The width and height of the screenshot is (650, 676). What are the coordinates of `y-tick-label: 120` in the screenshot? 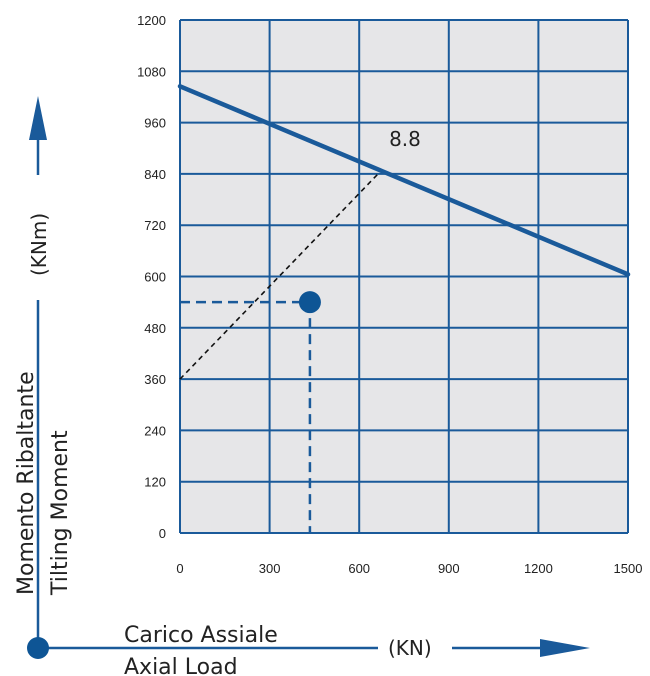 It's located at (155, 482).